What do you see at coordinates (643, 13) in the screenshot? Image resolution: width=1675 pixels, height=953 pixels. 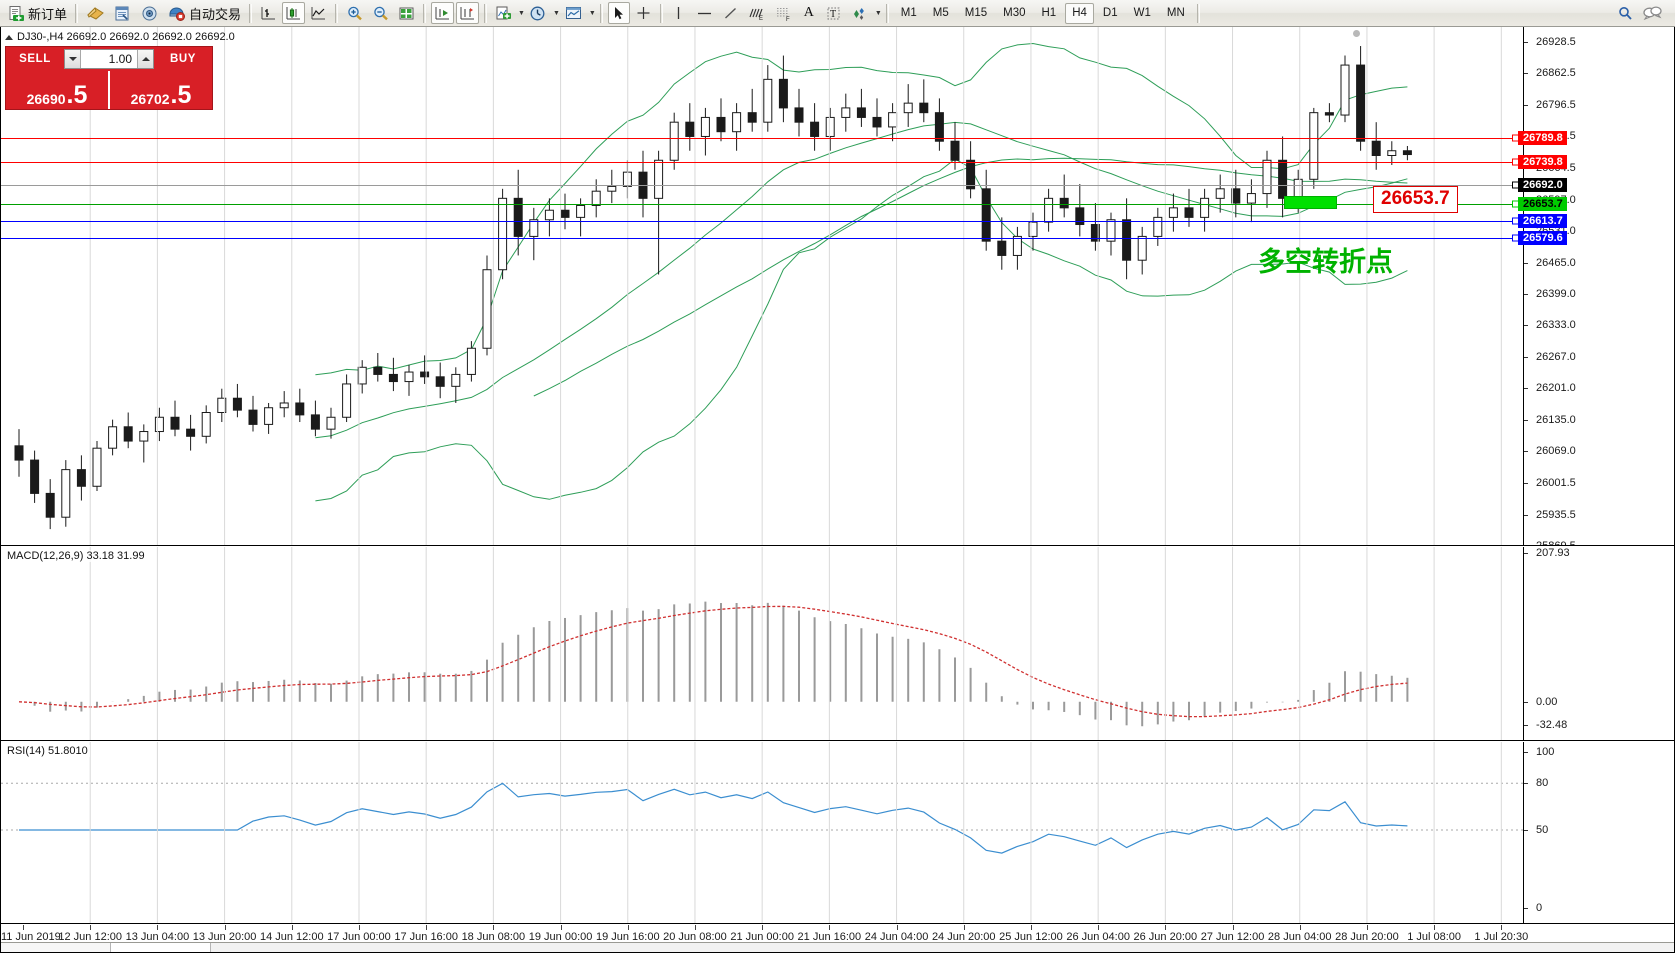 I see `crosshair-button` at bounding box center [643, 13].